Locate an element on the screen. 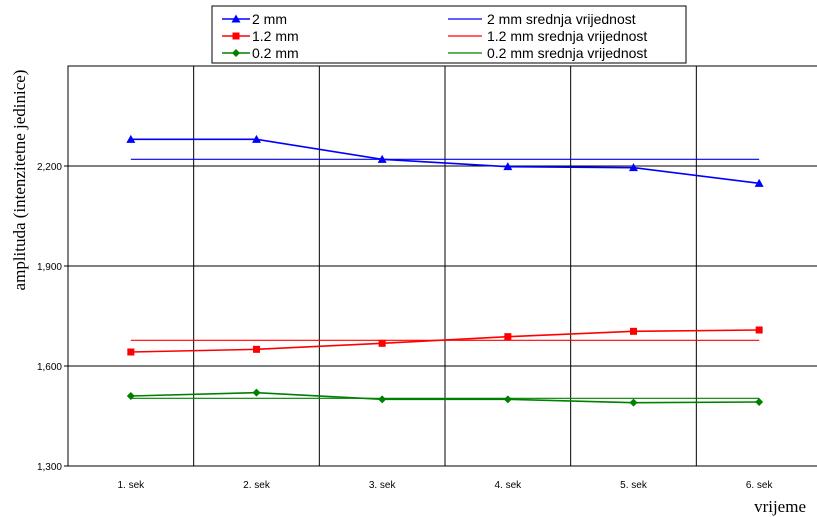 The image size is (817, 517). x-tick-label: 2. sek is located at coordinates (257, 485).